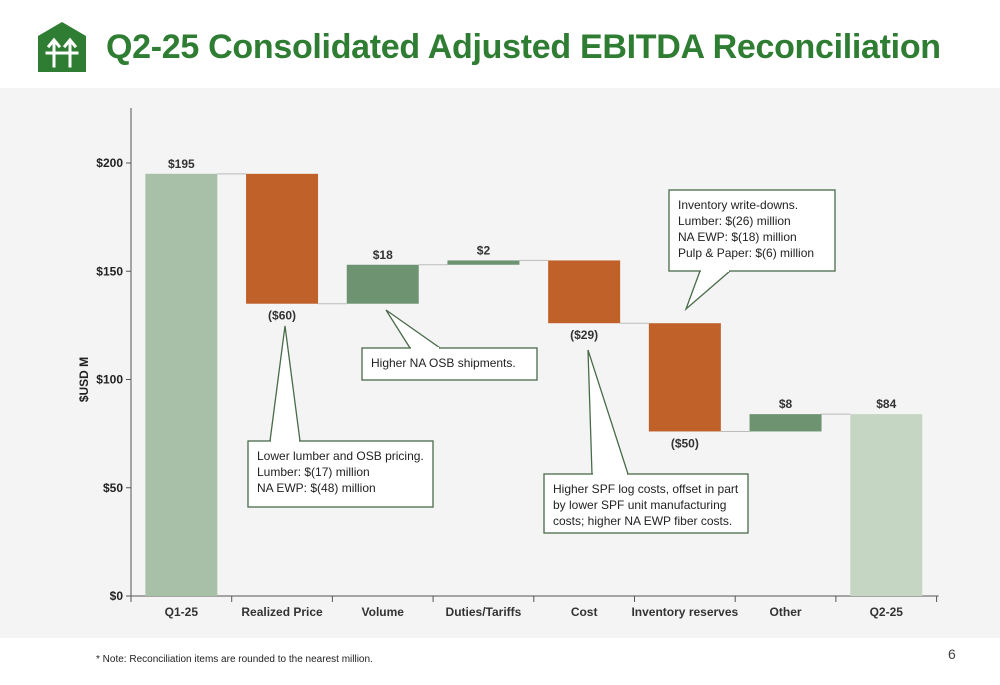 The height and width of the screenshot is (685, 1000). What do you see at coordinates (737, 237) in the screenshot?
I see `callout-text: NA EWP: $(18) million` at bounding box center [737, 237].